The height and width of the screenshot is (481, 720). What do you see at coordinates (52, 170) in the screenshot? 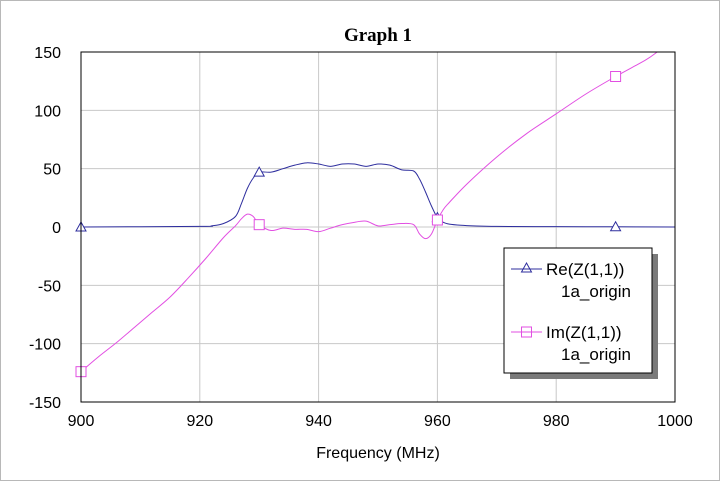
I see `y-tick-label: 50` at bounding box center [52, 170].